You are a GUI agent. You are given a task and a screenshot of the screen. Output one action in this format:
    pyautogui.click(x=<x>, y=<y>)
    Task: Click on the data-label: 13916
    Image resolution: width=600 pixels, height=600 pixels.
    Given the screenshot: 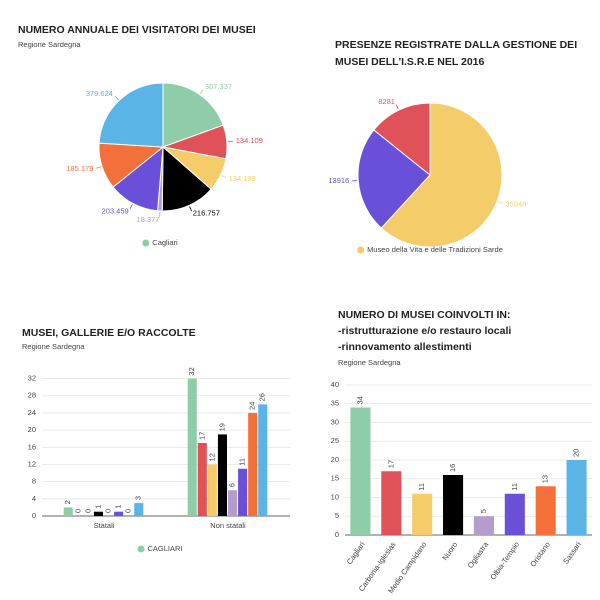 What is the action you would take?
    pyautogui.click(x=338, y=180)
    